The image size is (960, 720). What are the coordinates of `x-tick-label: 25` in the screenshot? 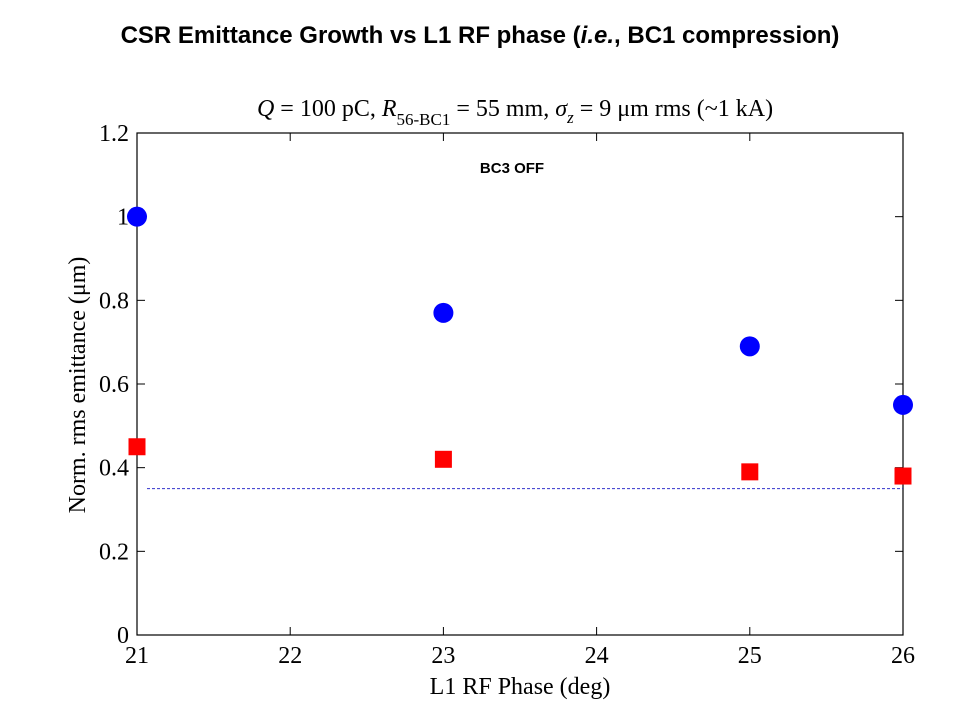 It's located at (750, 656).